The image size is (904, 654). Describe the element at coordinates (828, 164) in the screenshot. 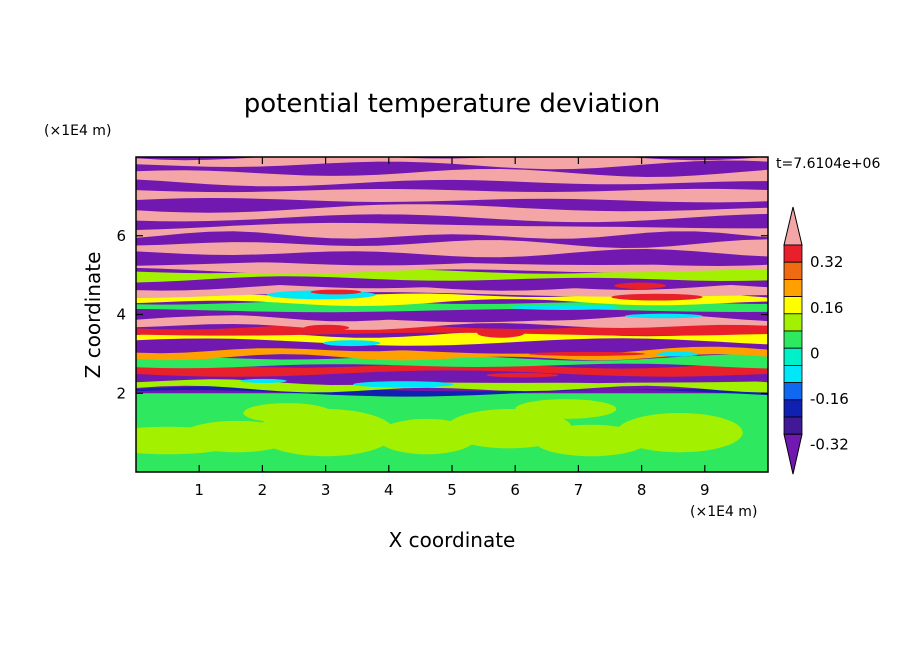

I see `time-label: t=7.6104e+06` at that location.